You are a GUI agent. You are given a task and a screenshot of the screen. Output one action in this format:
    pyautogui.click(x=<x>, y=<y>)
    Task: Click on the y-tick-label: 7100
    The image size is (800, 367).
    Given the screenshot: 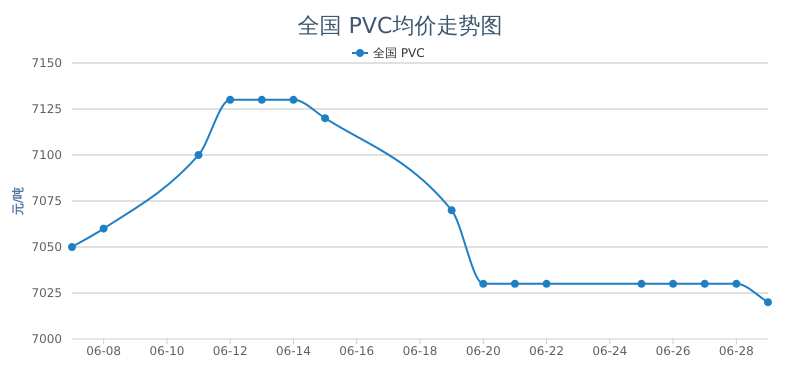 What is the action you would take?
    pyautogui.click(x=46, y=155)
    